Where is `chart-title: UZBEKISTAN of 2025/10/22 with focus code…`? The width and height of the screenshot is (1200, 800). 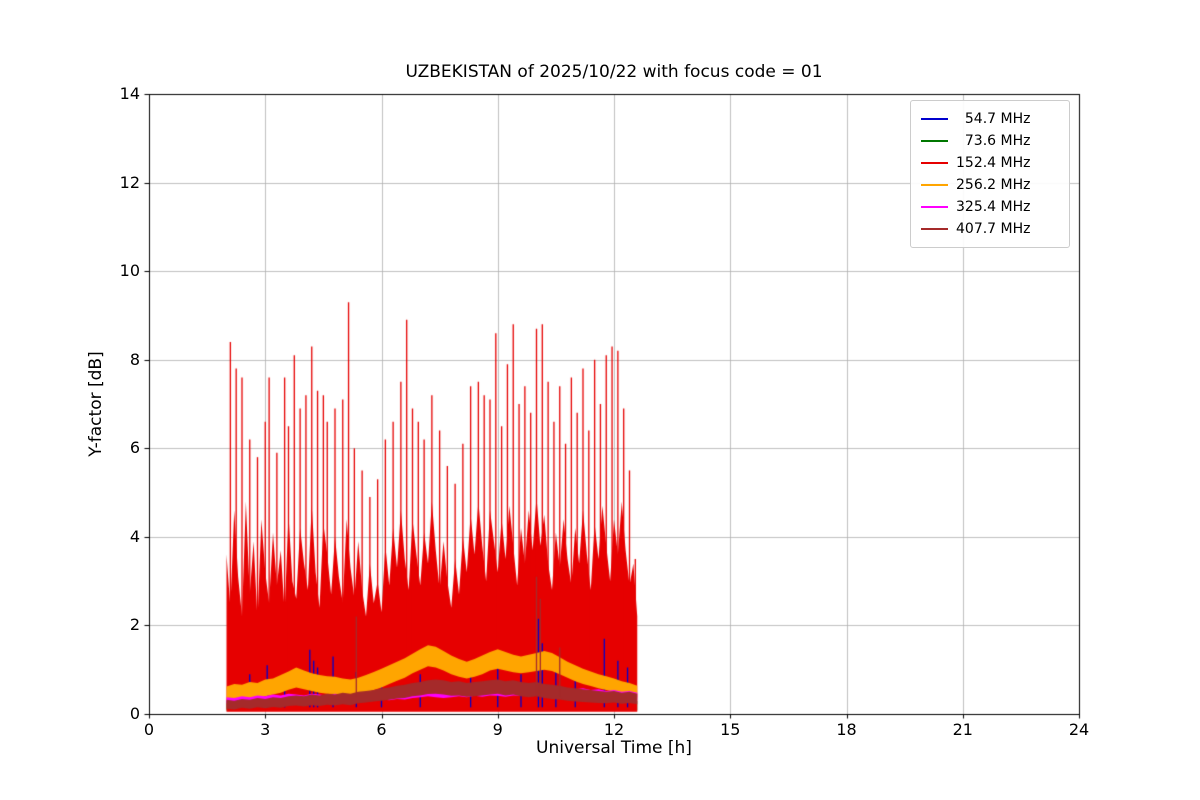 chart-title: UZBEKISTAN of 2025/10/22 with focus code… is located at coordinates (614, 72).